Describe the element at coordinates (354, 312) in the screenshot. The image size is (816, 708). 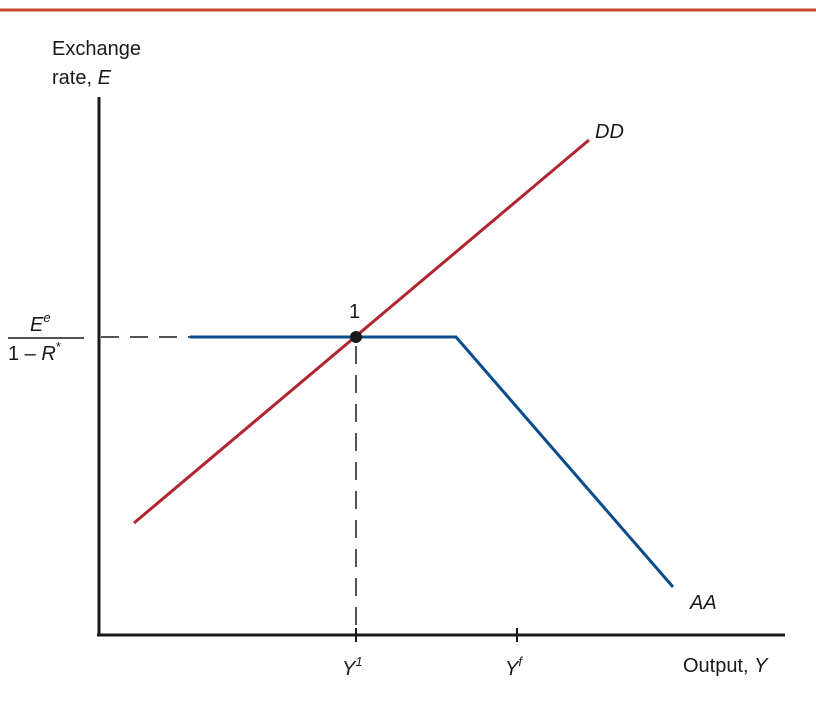
I see `equilibrium-label: 1` at that location.